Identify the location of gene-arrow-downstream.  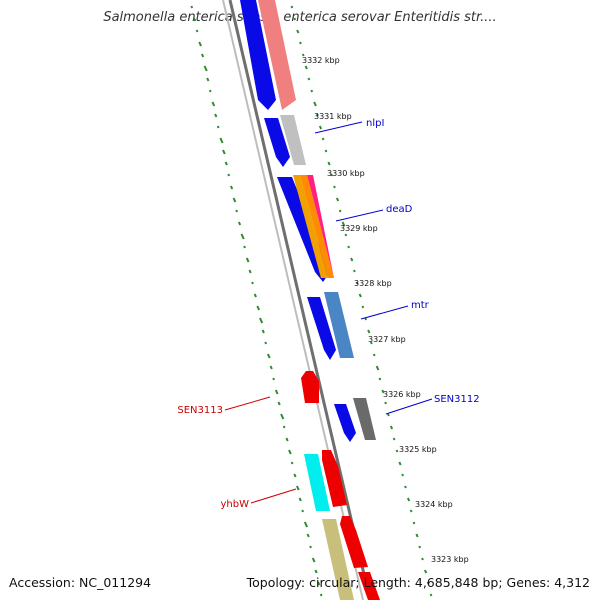
(354, 542).